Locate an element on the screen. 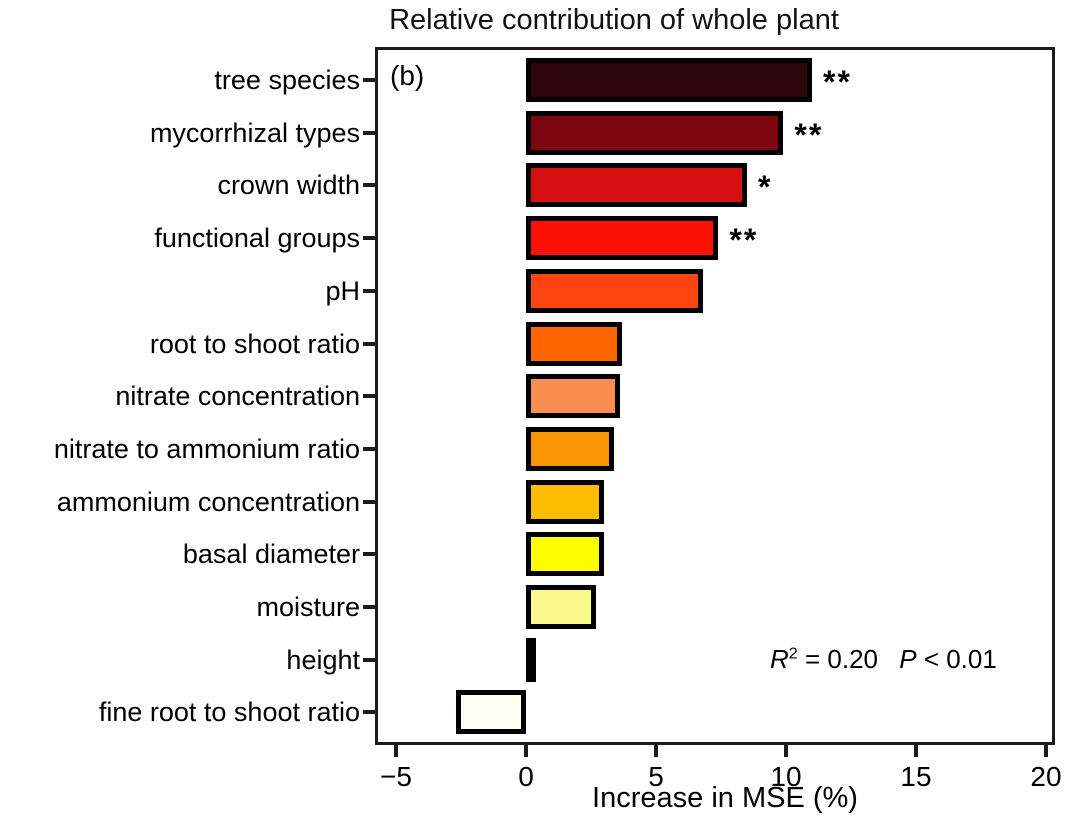  category-label-functional-groups: functional groups is located at coordinates (257, 238).